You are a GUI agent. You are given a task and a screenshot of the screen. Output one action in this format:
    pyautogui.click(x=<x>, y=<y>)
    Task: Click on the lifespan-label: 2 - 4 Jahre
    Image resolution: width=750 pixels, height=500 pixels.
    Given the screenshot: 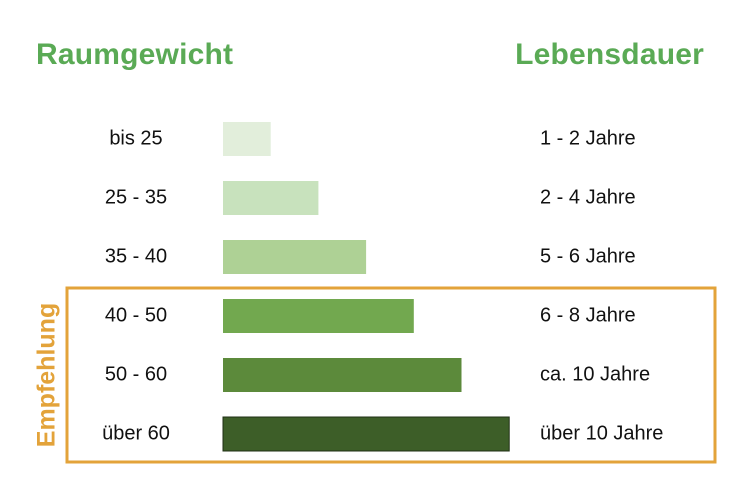 What is the action you would take?
    pyautogui.click(x=588, y=197)
    